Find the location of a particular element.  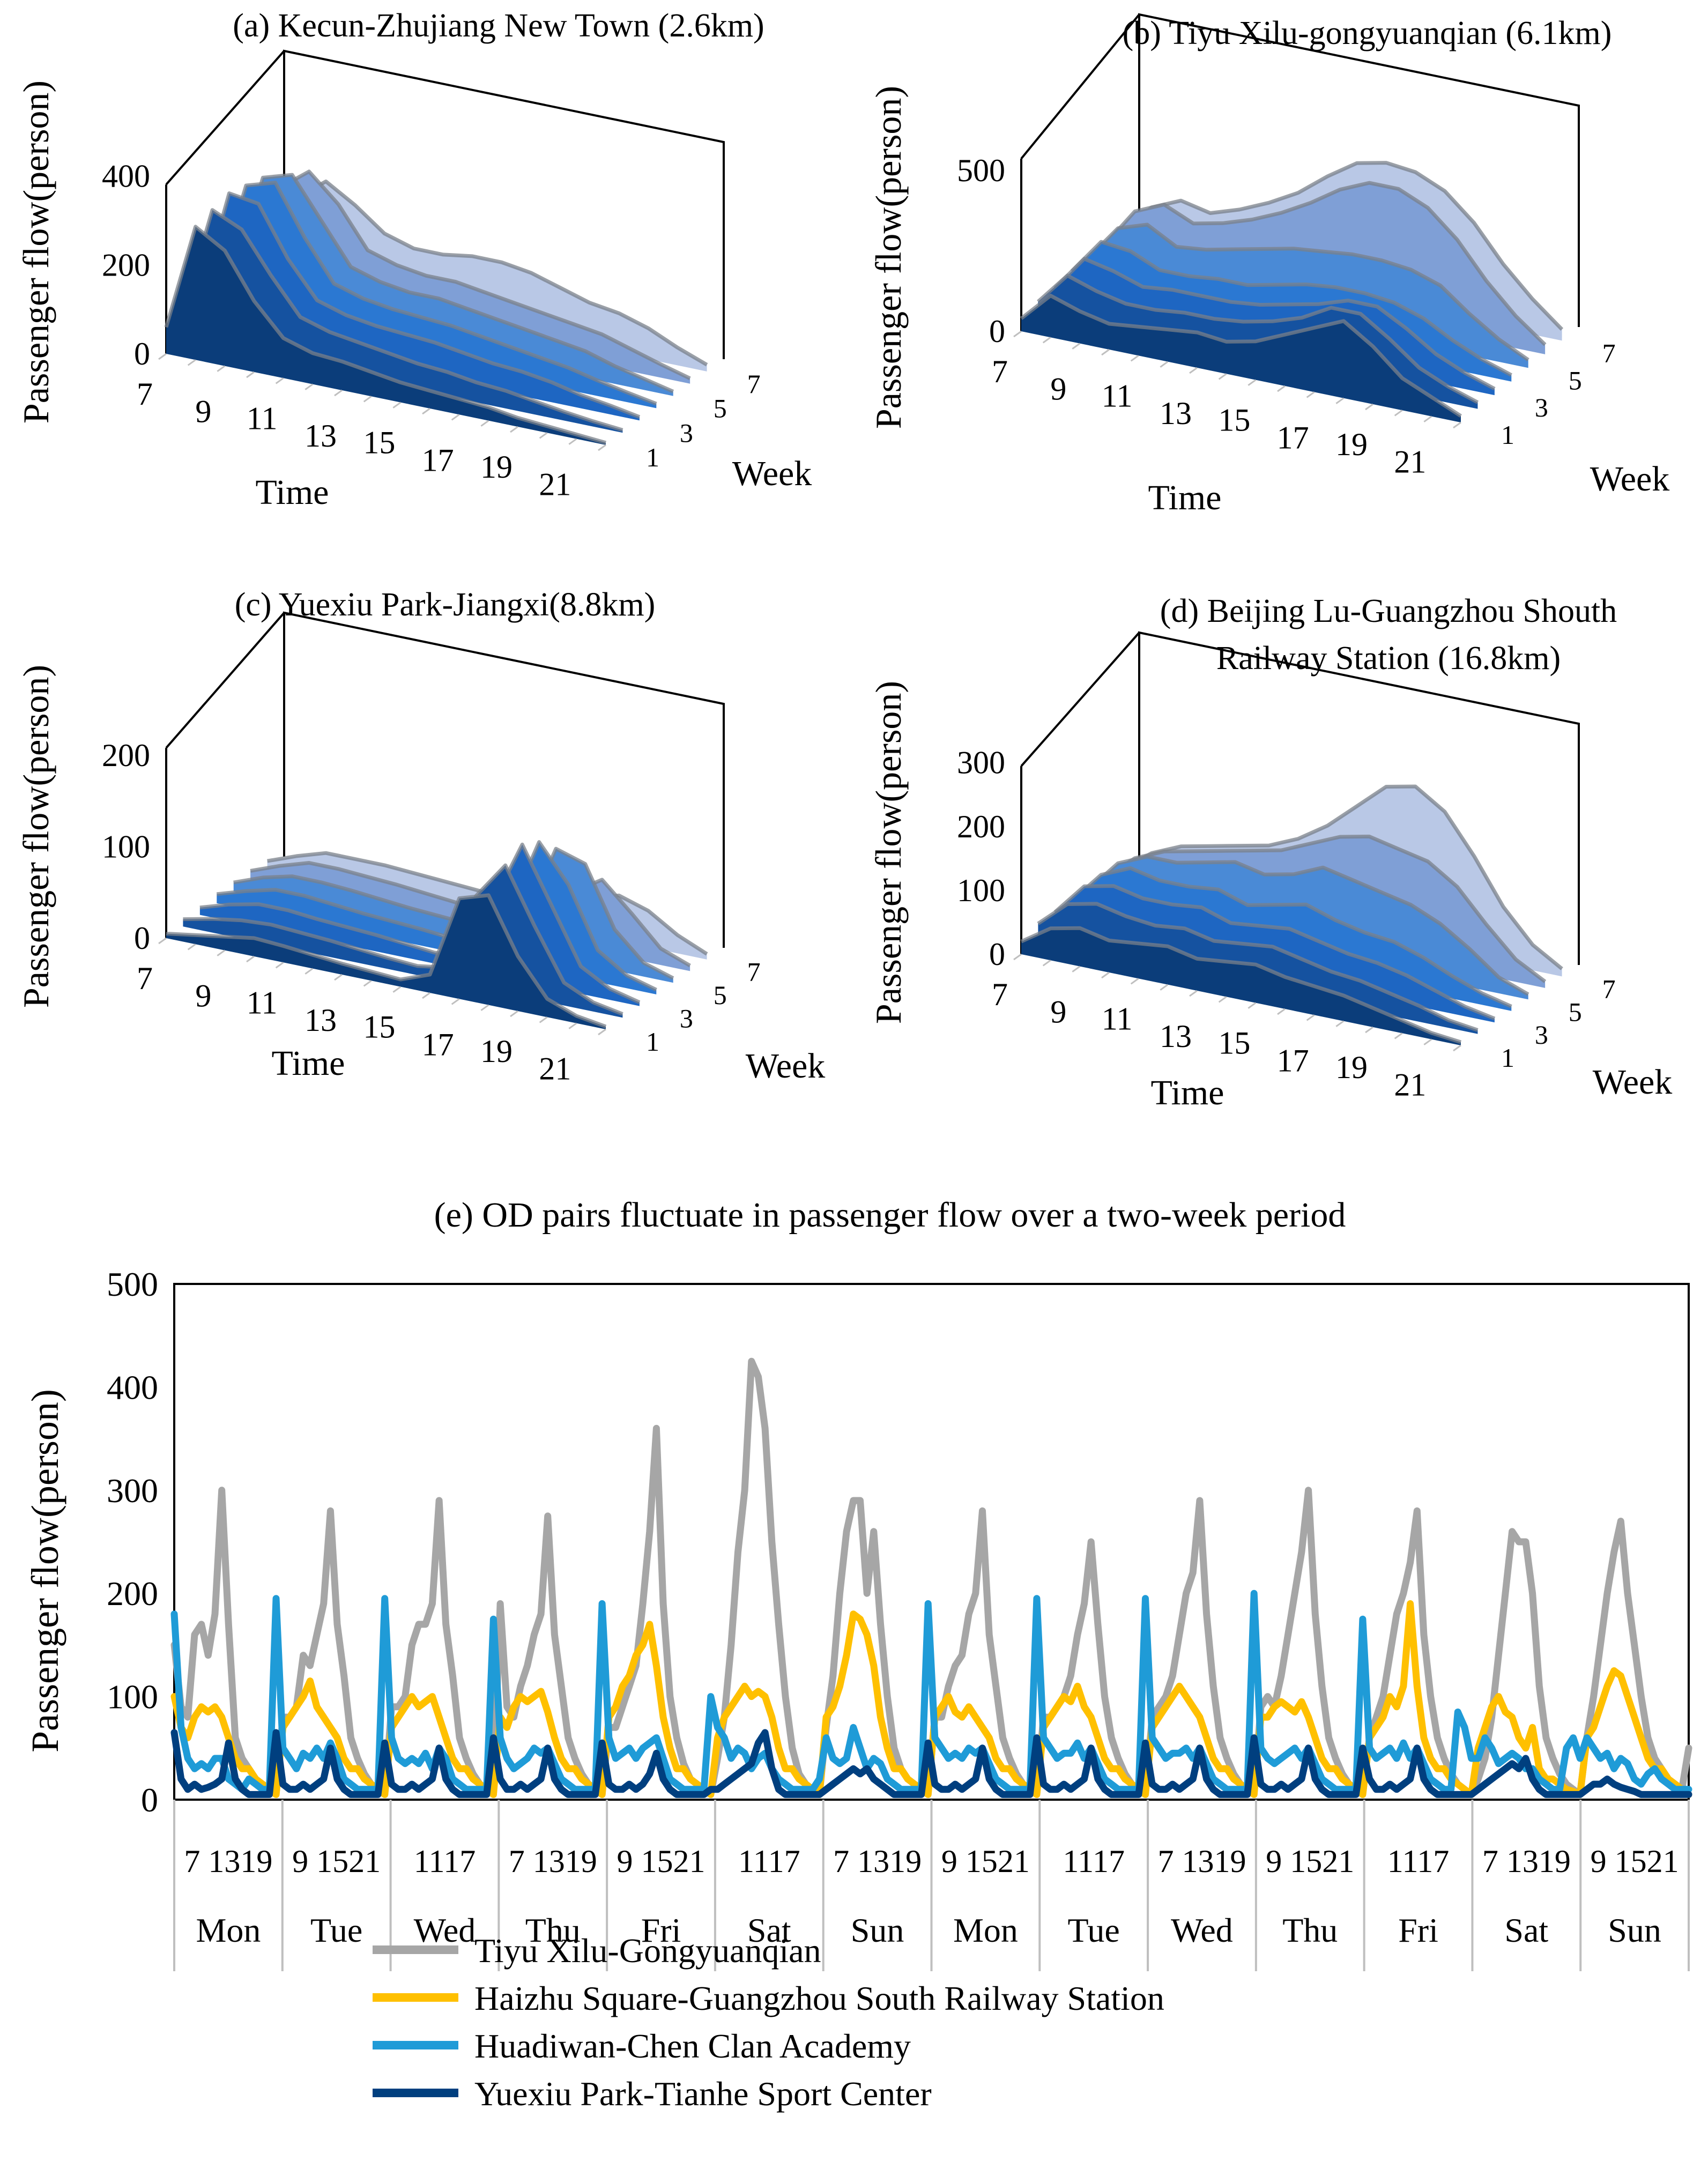

day-label: Mon is located at coordinates (986, 1930).